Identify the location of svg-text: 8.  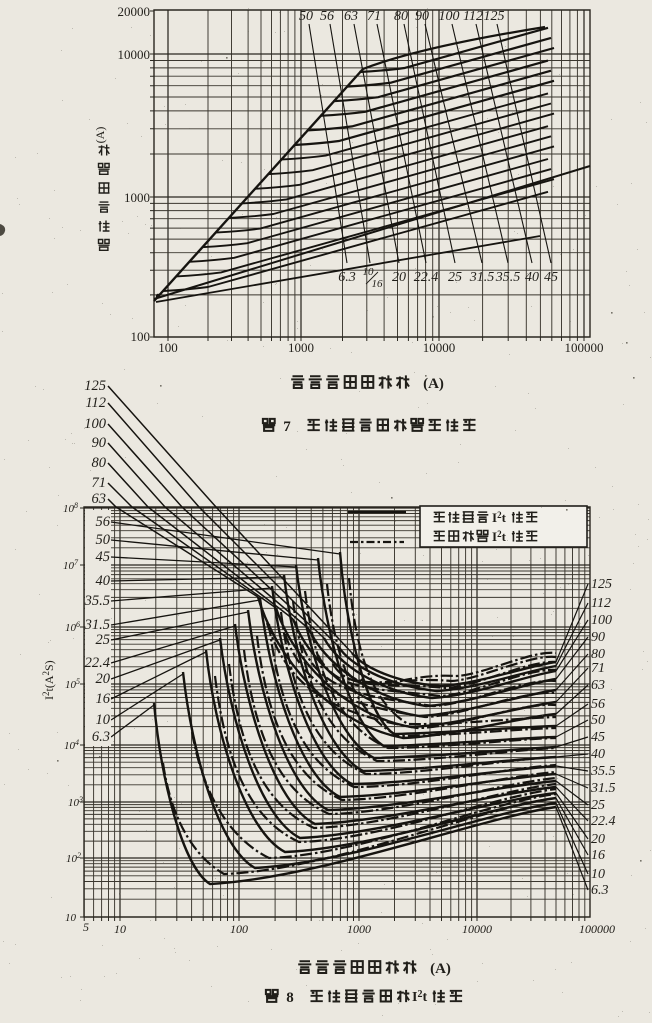
(290, 998).